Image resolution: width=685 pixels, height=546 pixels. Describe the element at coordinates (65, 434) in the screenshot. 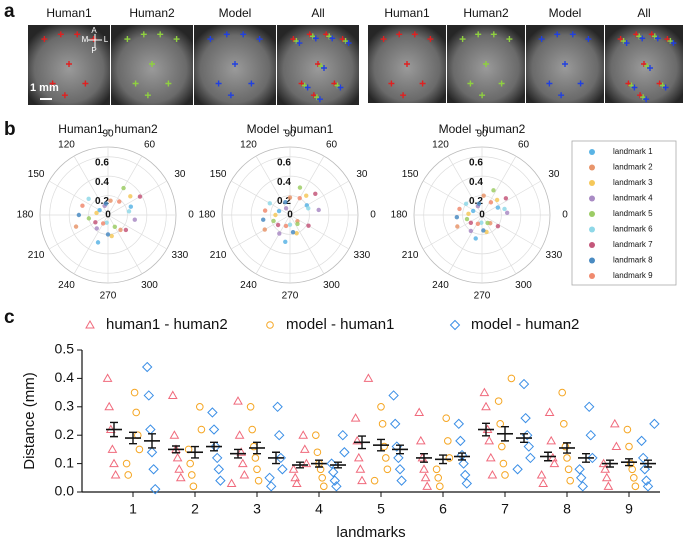

I see `y-tick-label: 0.2` at that location.